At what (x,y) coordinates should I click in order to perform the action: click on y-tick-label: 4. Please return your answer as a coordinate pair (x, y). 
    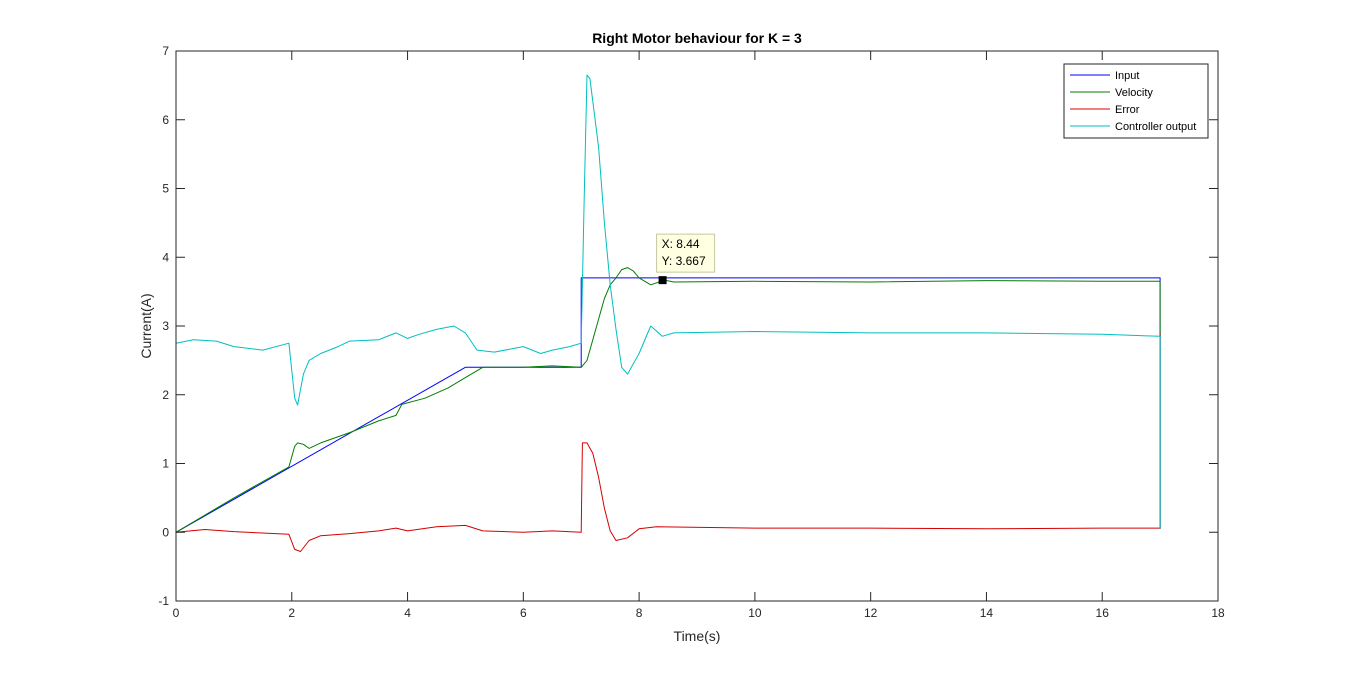
    Looking at the image, I should click on (165, 257).